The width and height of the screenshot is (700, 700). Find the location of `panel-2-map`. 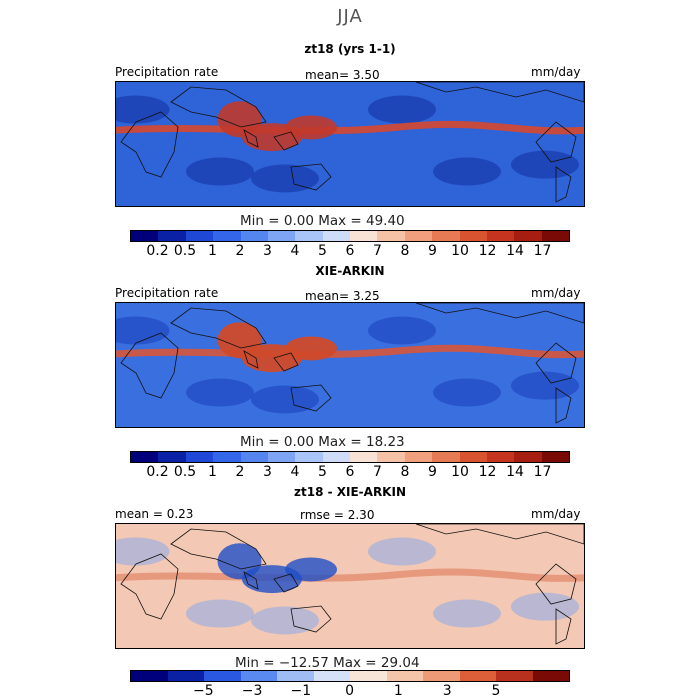

panel-2-map is located at coordinates (350, 365).